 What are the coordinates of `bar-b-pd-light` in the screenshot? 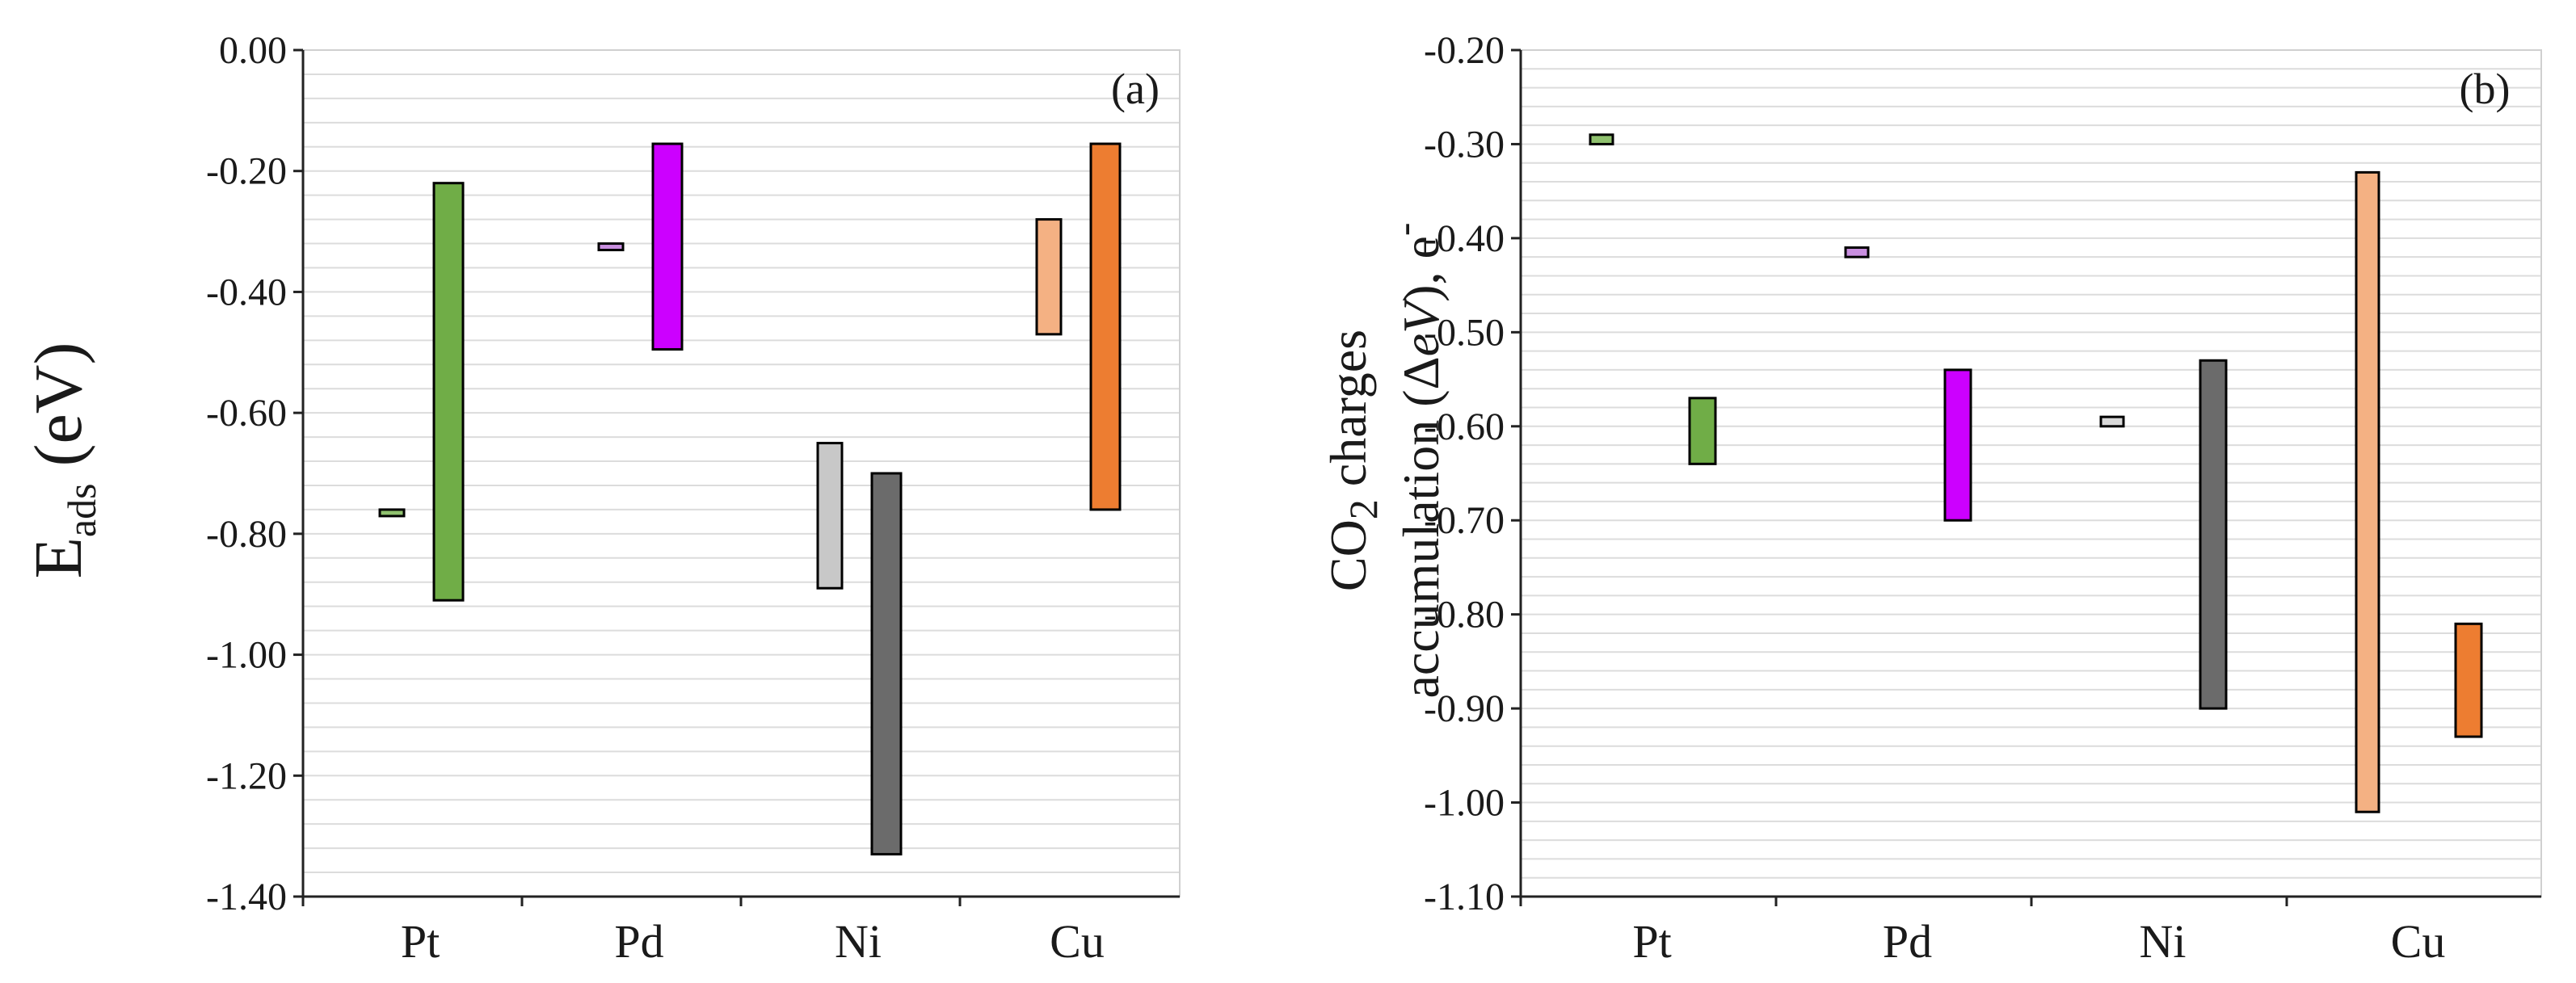 It's located at (1857, 252).